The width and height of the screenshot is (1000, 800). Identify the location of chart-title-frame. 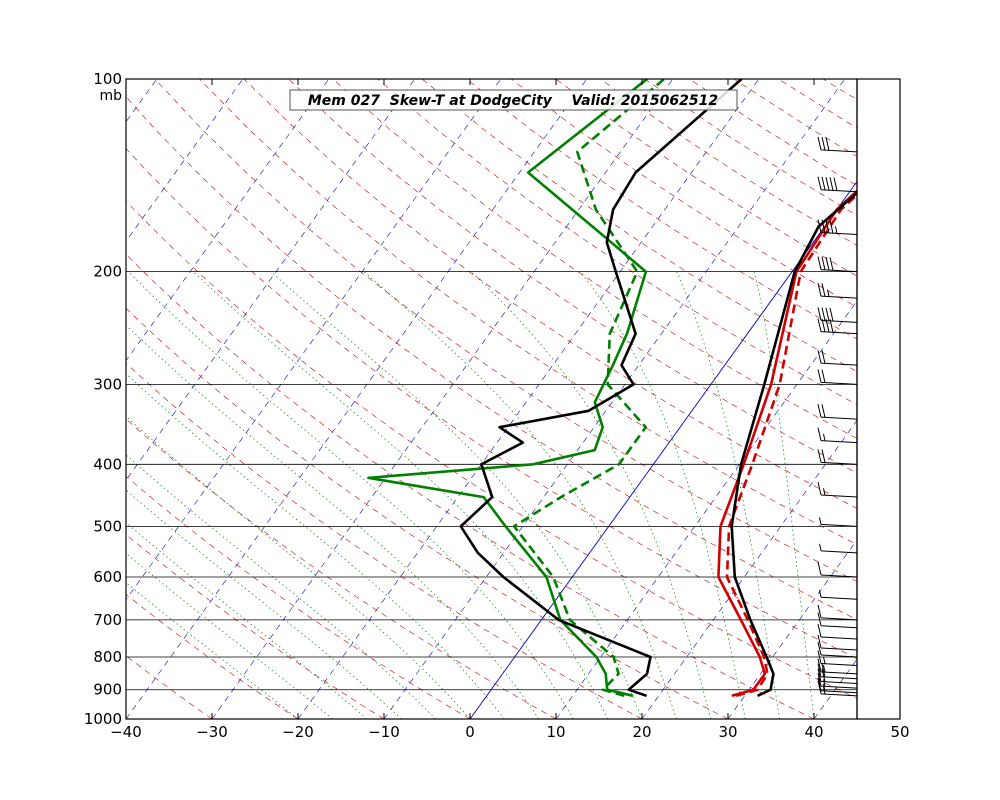
(513, 100).